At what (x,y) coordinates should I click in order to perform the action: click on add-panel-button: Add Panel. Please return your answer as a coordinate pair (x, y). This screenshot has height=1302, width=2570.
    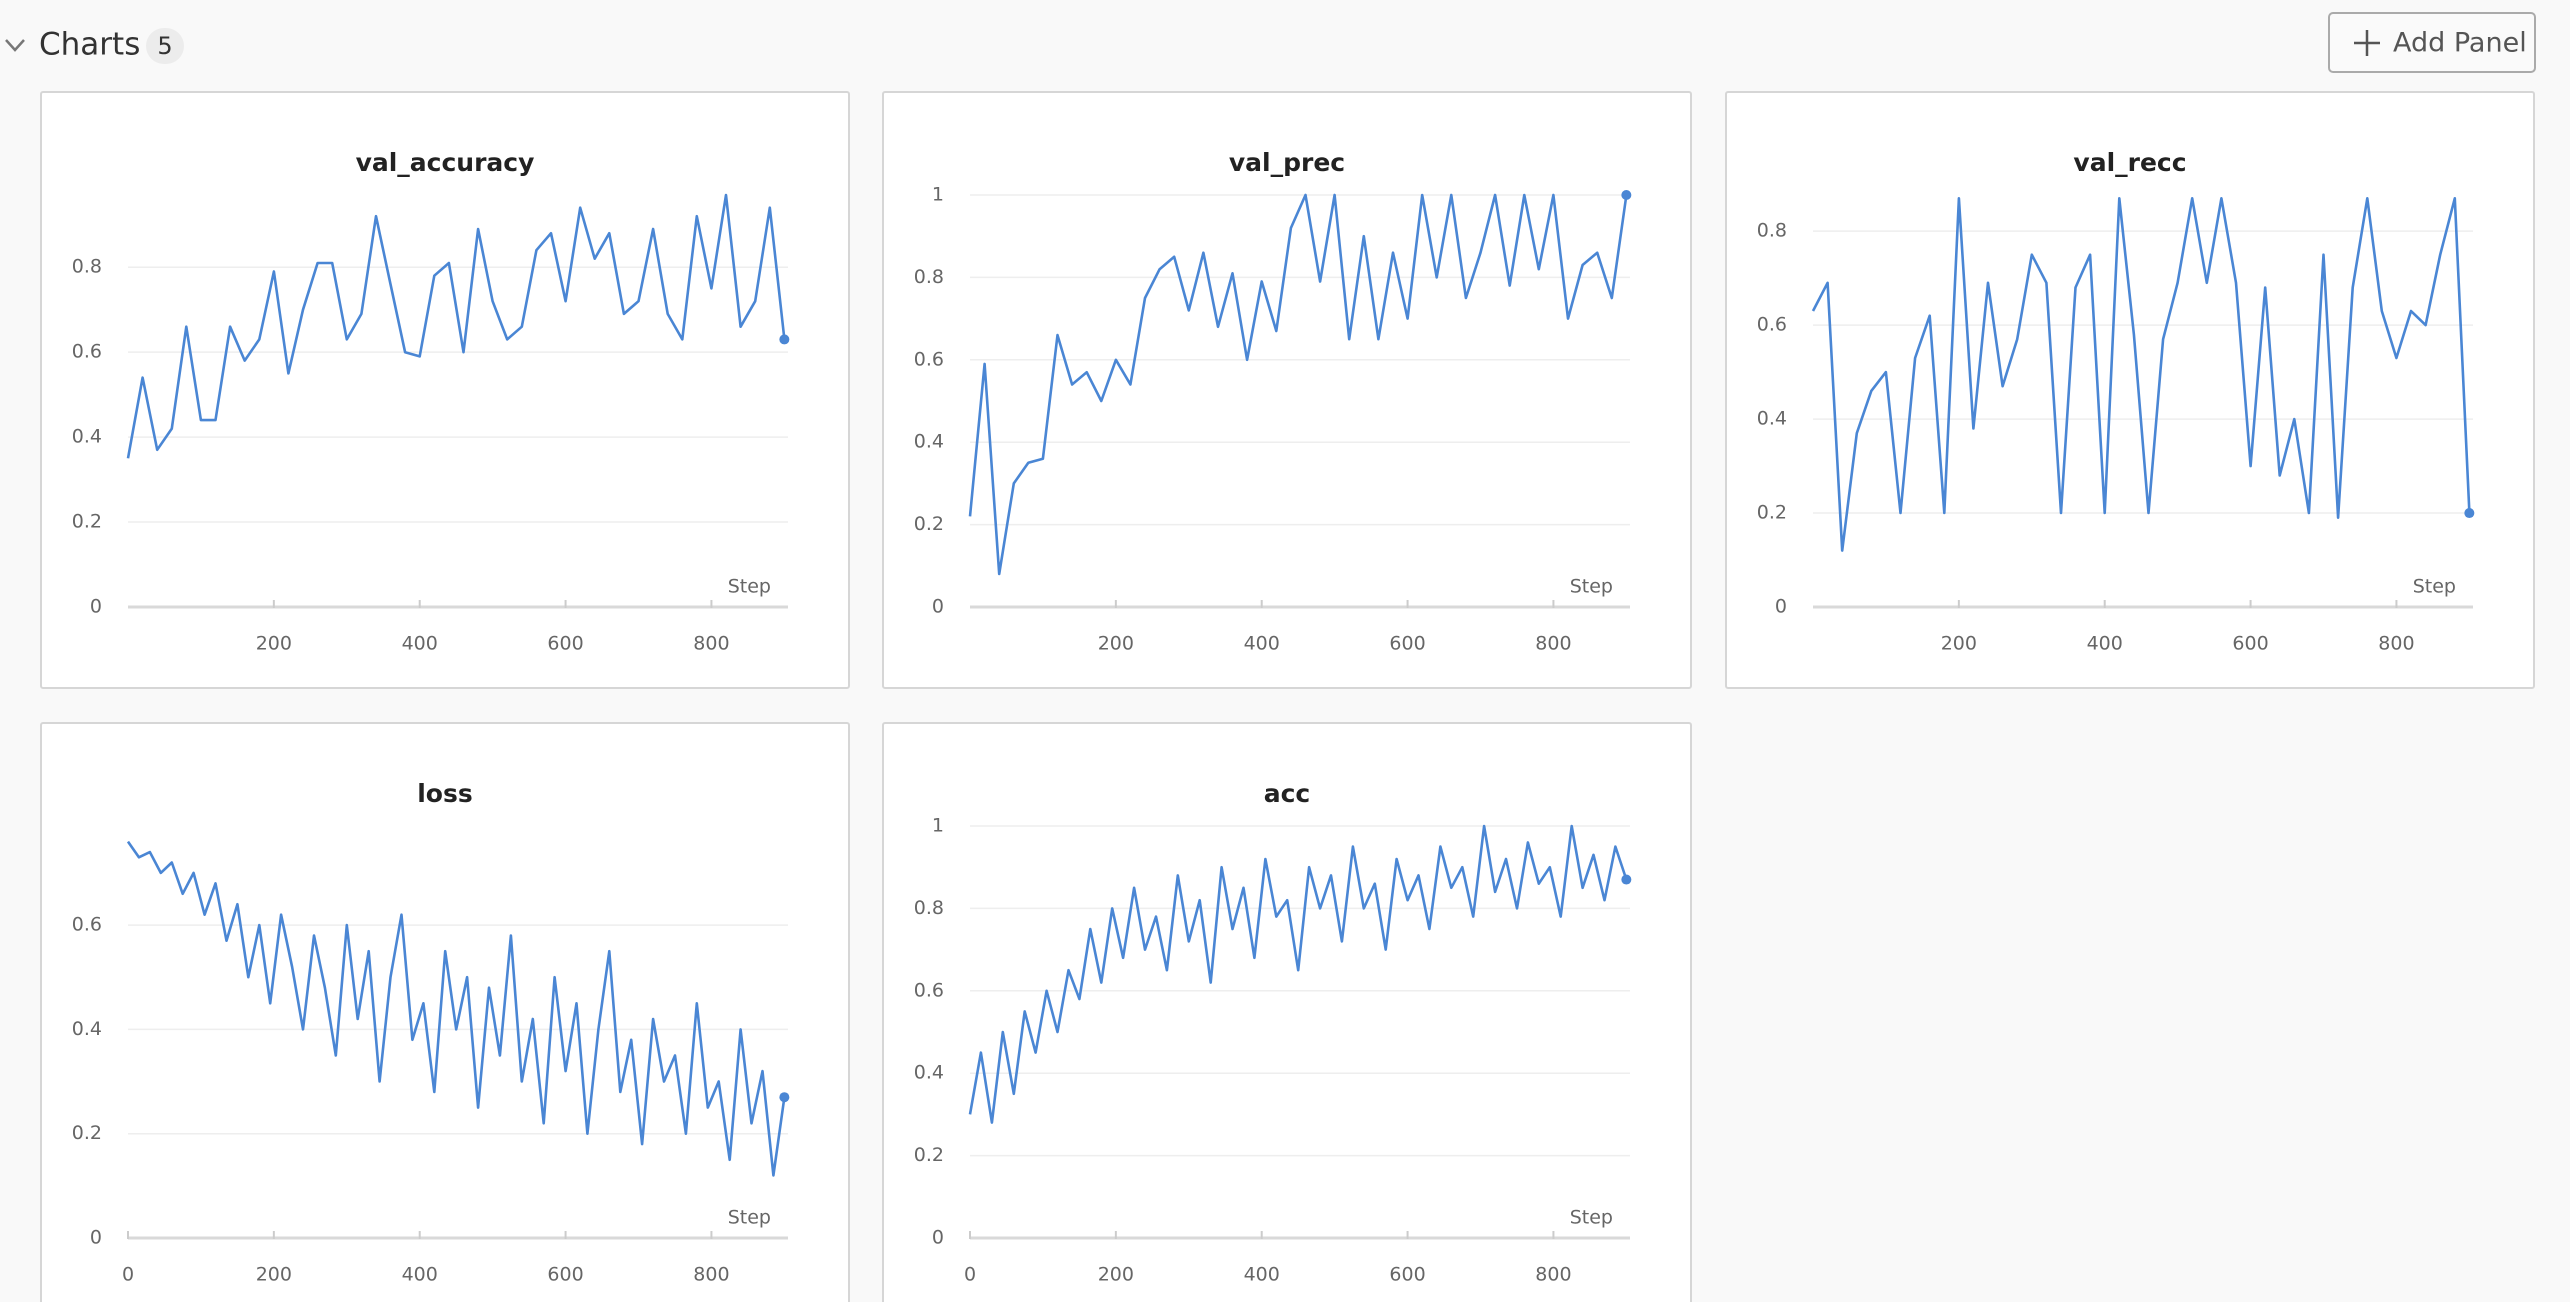
    Looking at the image, I should click on (2432, 42).